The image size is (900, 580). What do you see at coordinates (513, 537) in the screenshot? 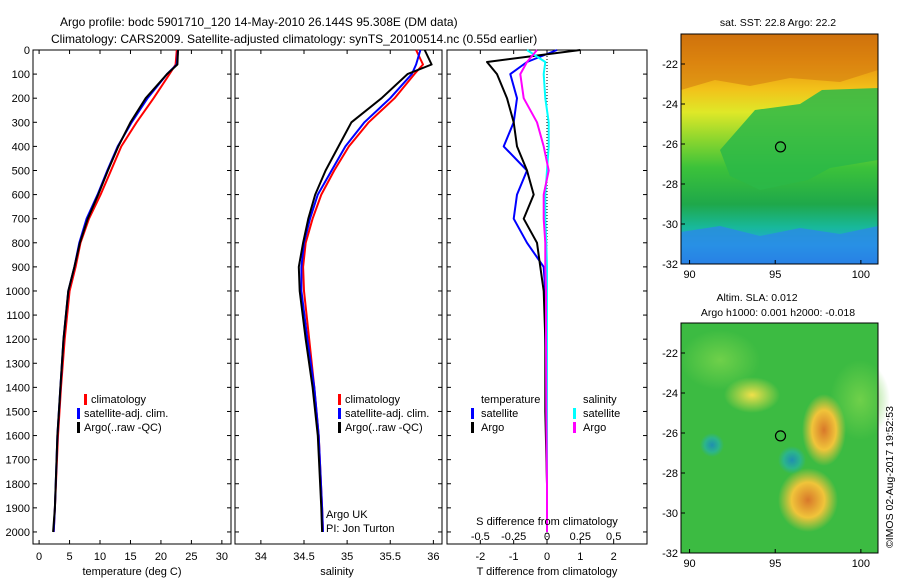
I see `salinity-diff-tick-label: -0.25` at bounding box center [513, 537].